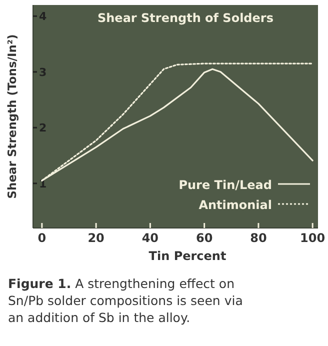 This screenshot has width=328, height=346. What do you see at coordinates (313, 238) in the screenshot?
I see `x-tick-label: 100` at bounding box center [313, 238].